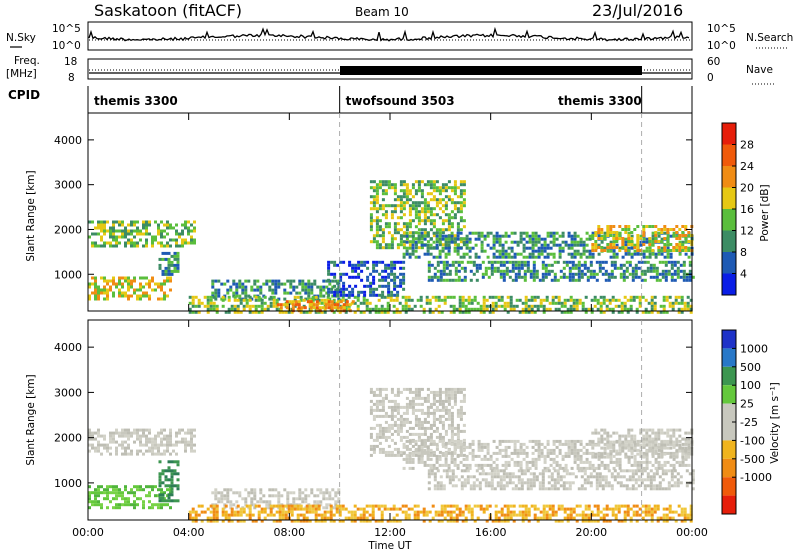 The width and height of the screenshot is (800, 554). I want to click on colorbar-swatch, so click(729, 134).